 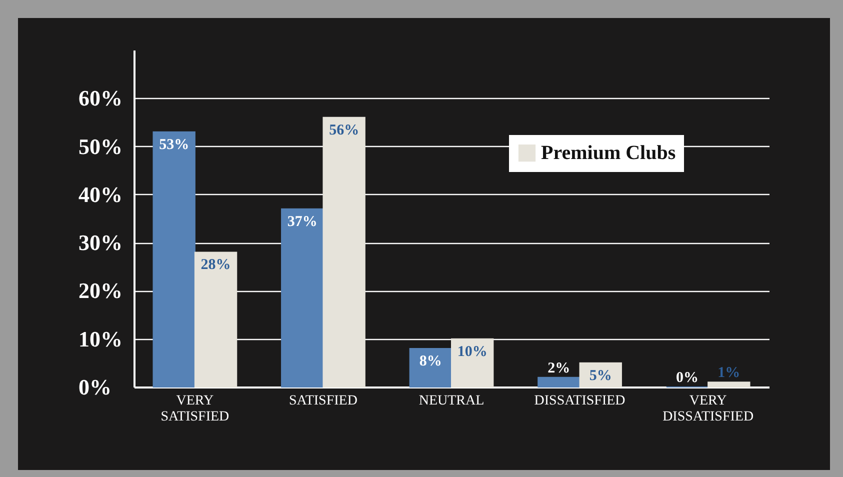 I want to click on y-tick-label: 0%, so click(x=95, y=387).